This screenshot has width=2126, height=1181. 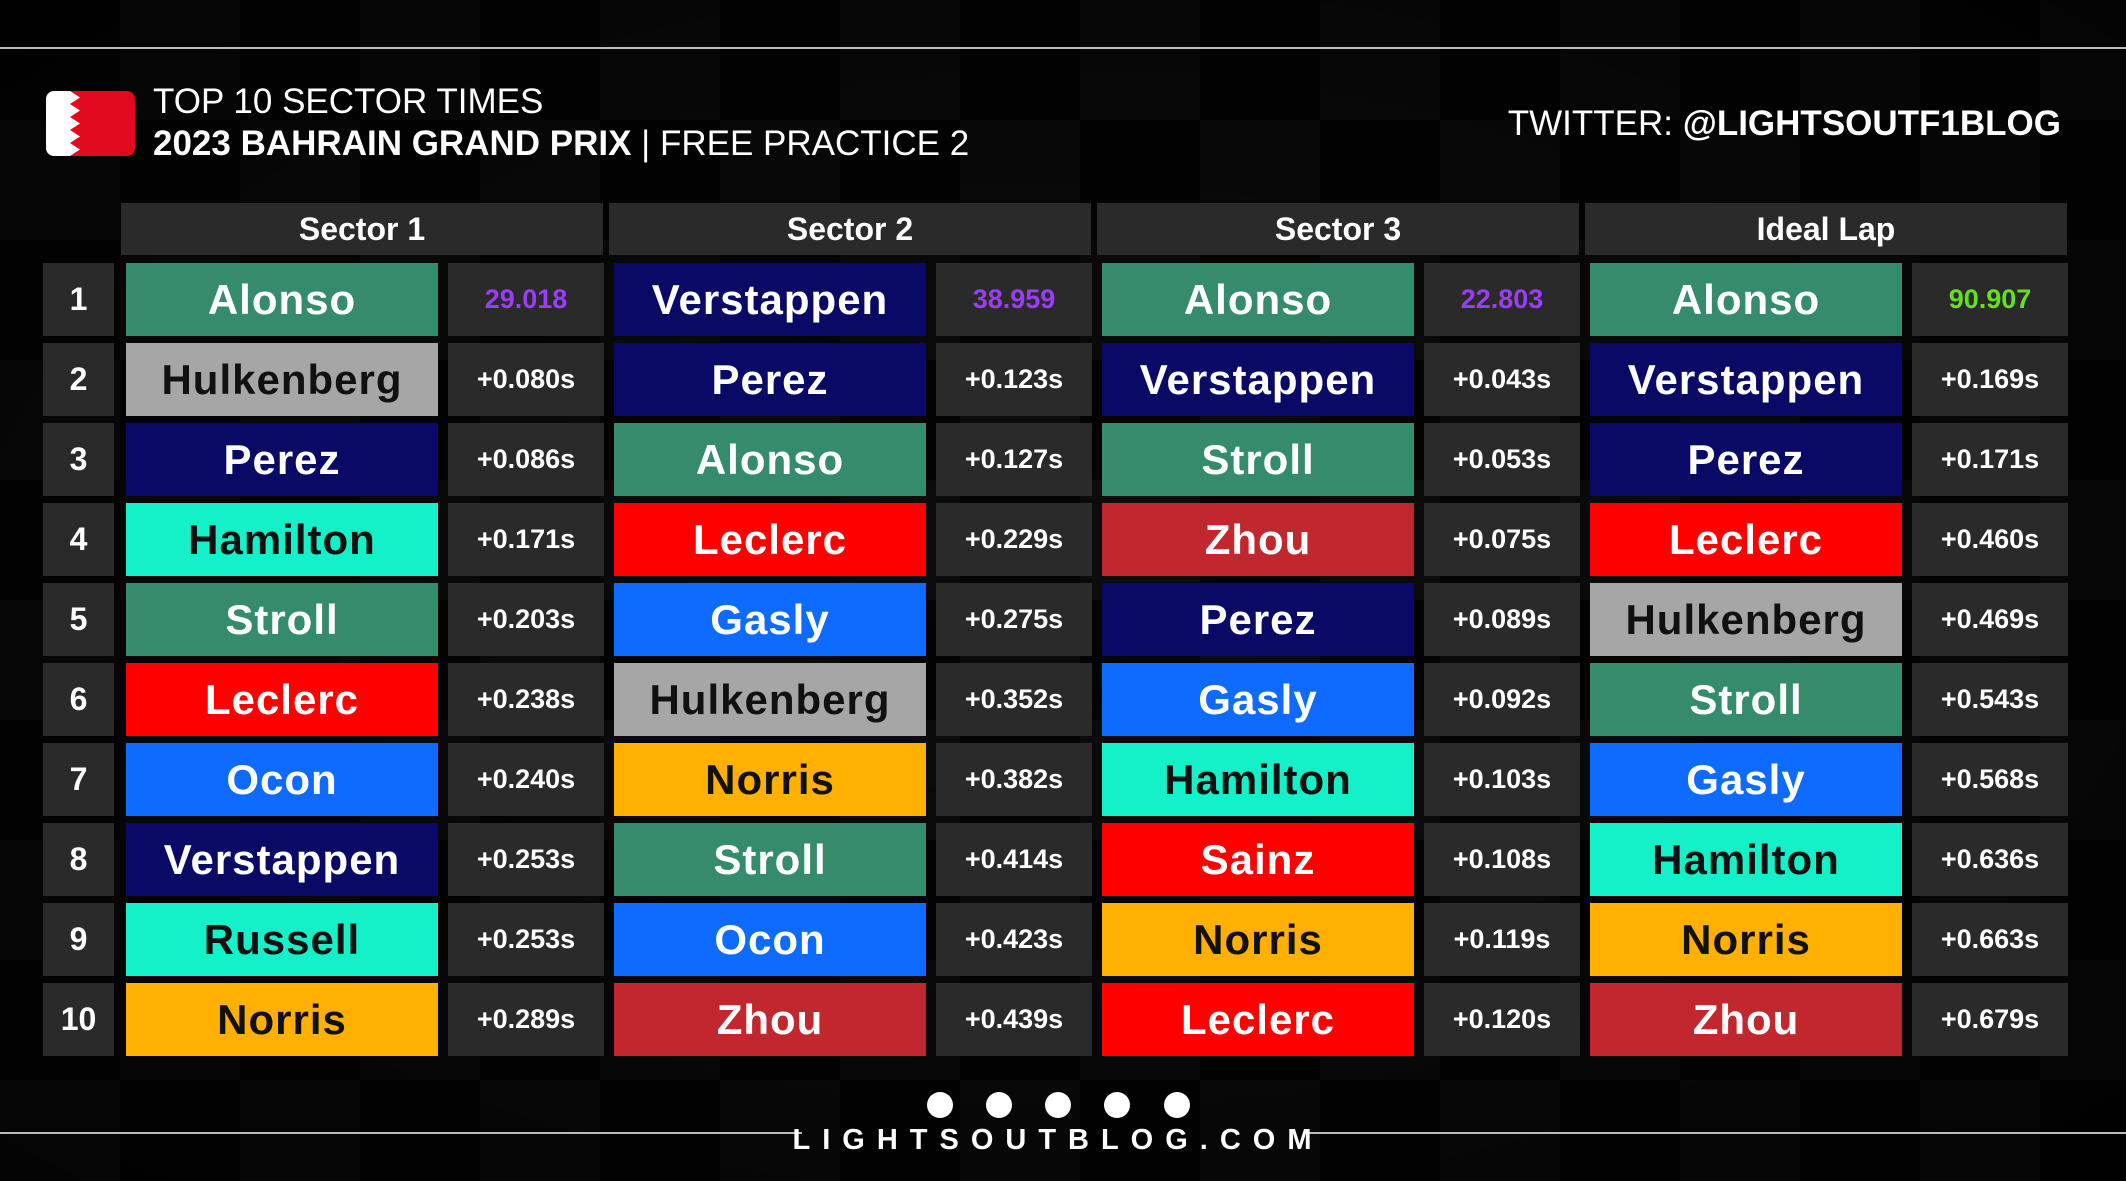 What do you see at coordinates (1014, 939) in the screenshot?
I see `time: +0.423s` at bounding box center [1014, 939].